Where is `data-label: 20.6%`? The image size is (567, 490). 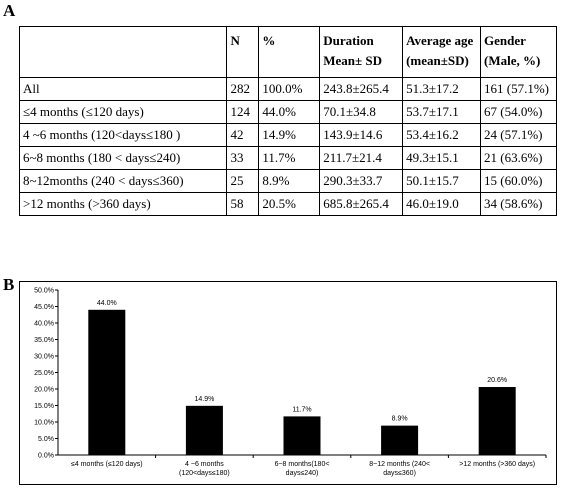
data-label: 20.6% is located at coordinates (497, 380).